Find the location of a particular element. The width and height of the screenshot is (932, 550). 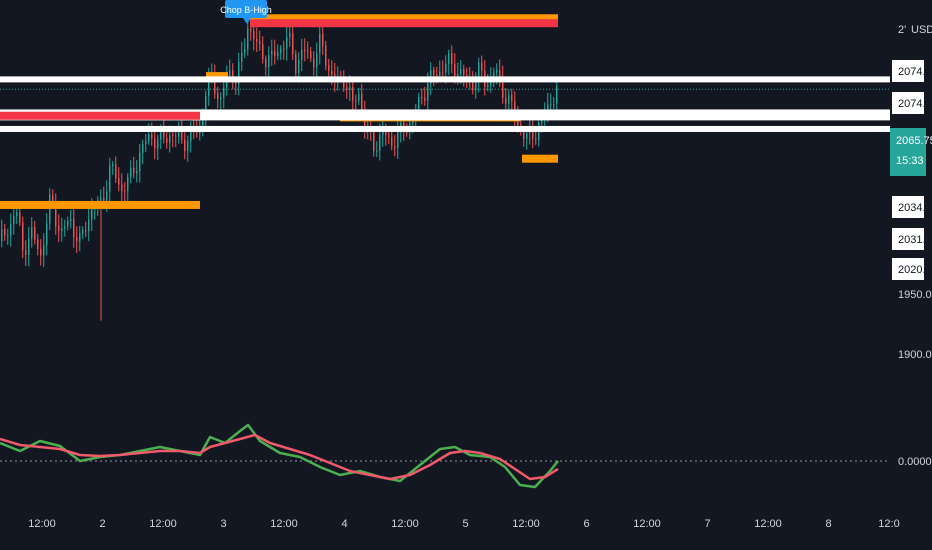

svg-text: 2074.07 is located at coordinates (915, 104).